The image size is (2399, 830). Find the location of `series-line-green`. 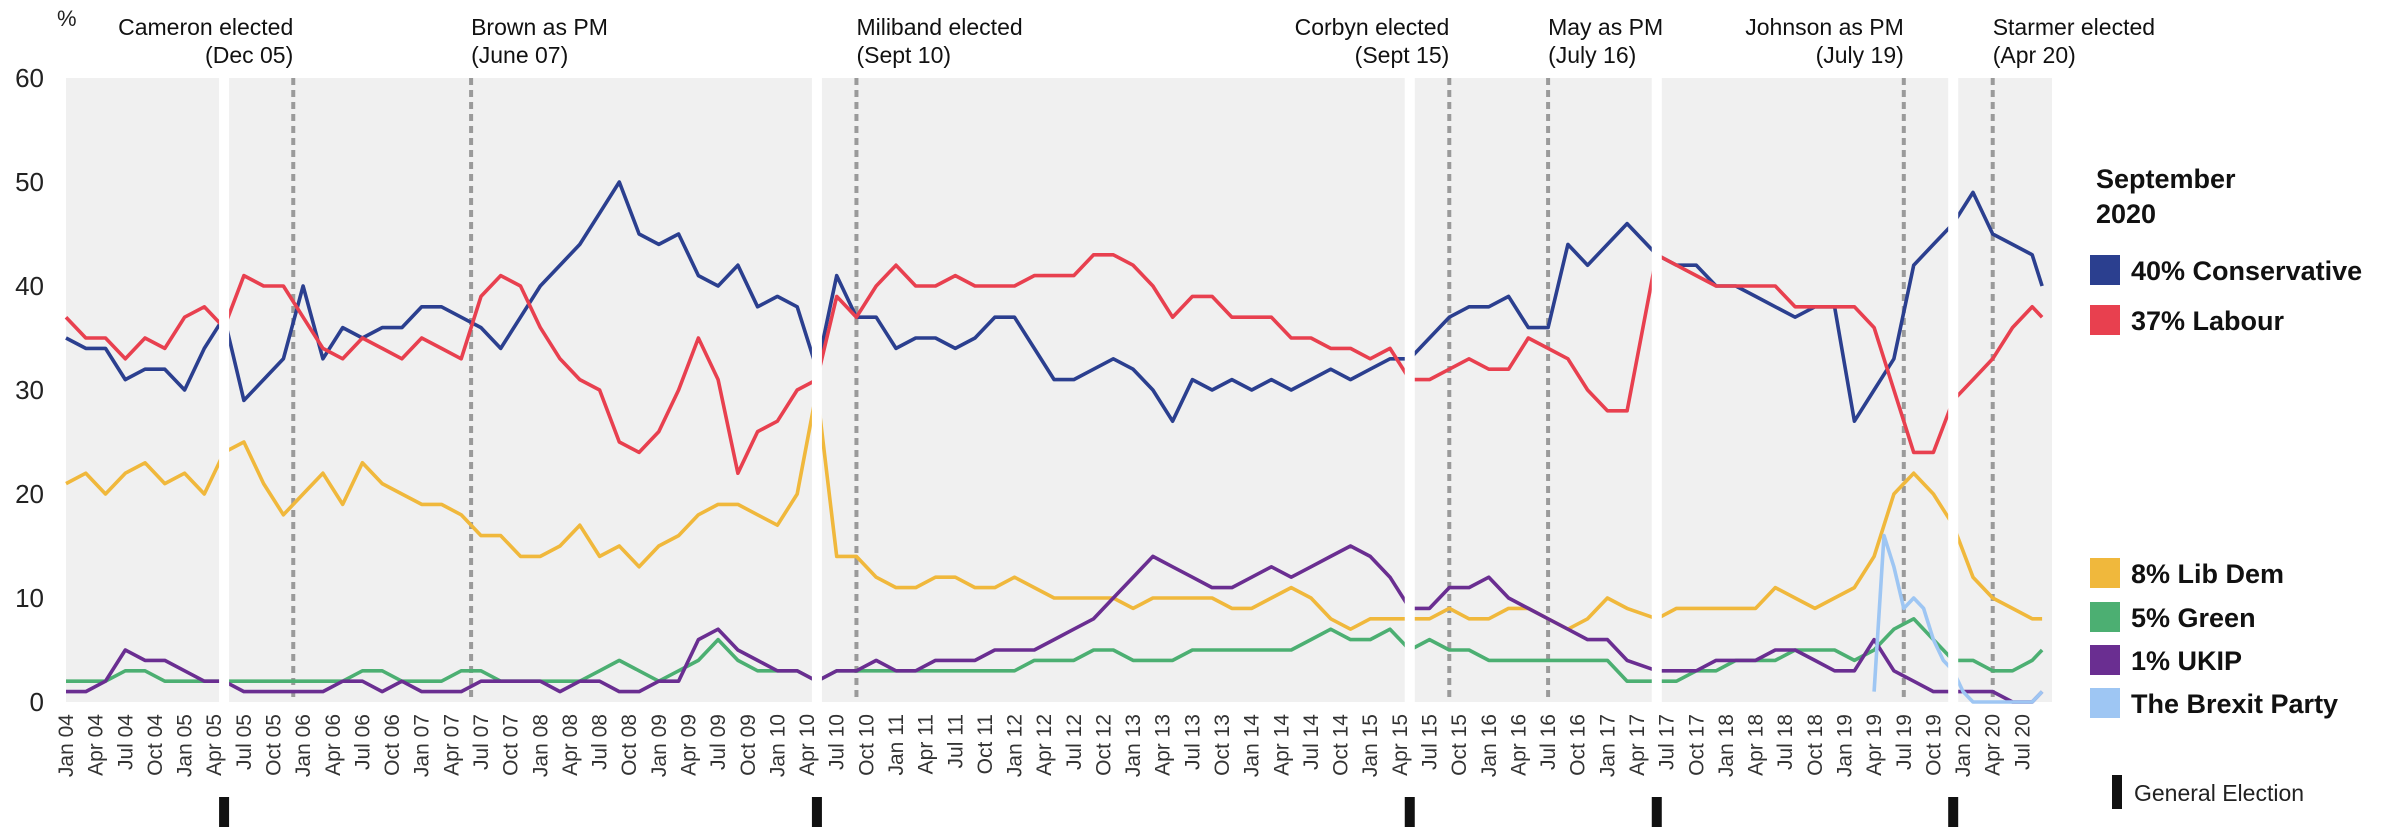

series-line-green is located at coordinates (1055, 650).